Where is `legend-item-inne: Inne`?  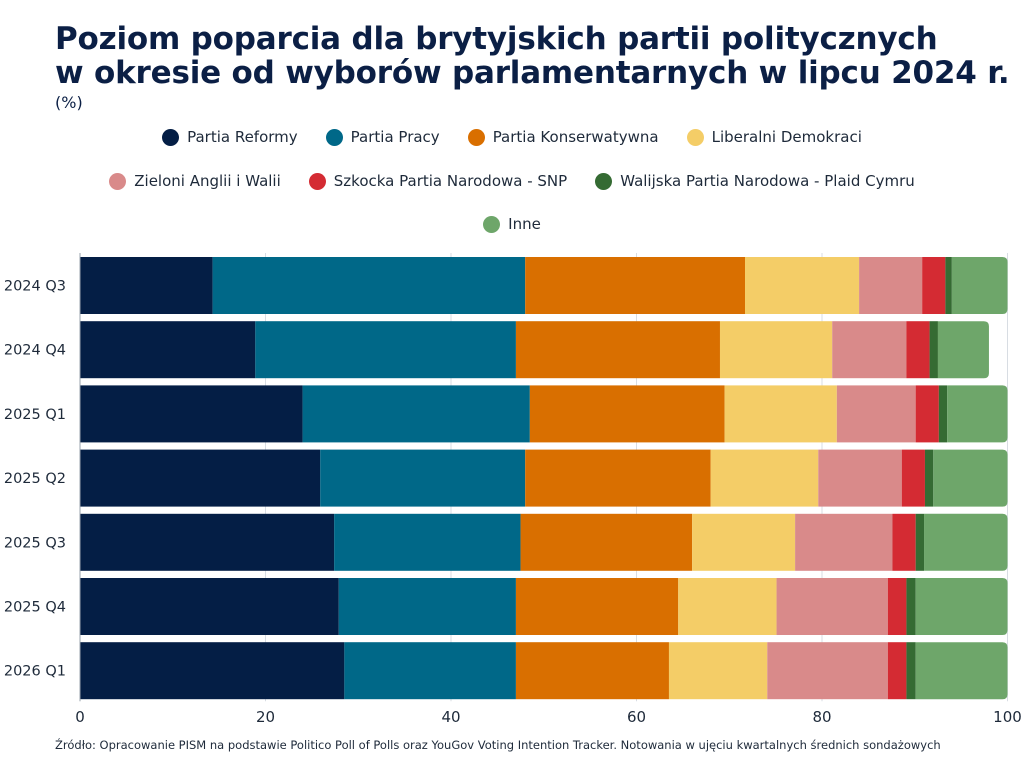
legend-item-inne: Inne is located at coordinates (512, 224).